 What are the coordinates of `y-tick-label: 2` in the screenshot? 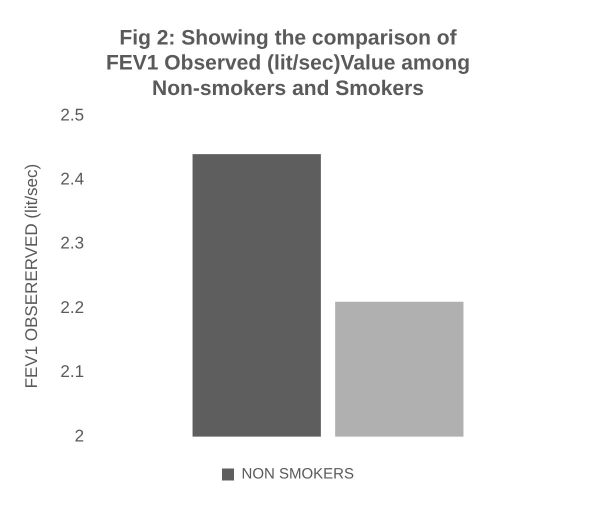 It's located at (79, 436).